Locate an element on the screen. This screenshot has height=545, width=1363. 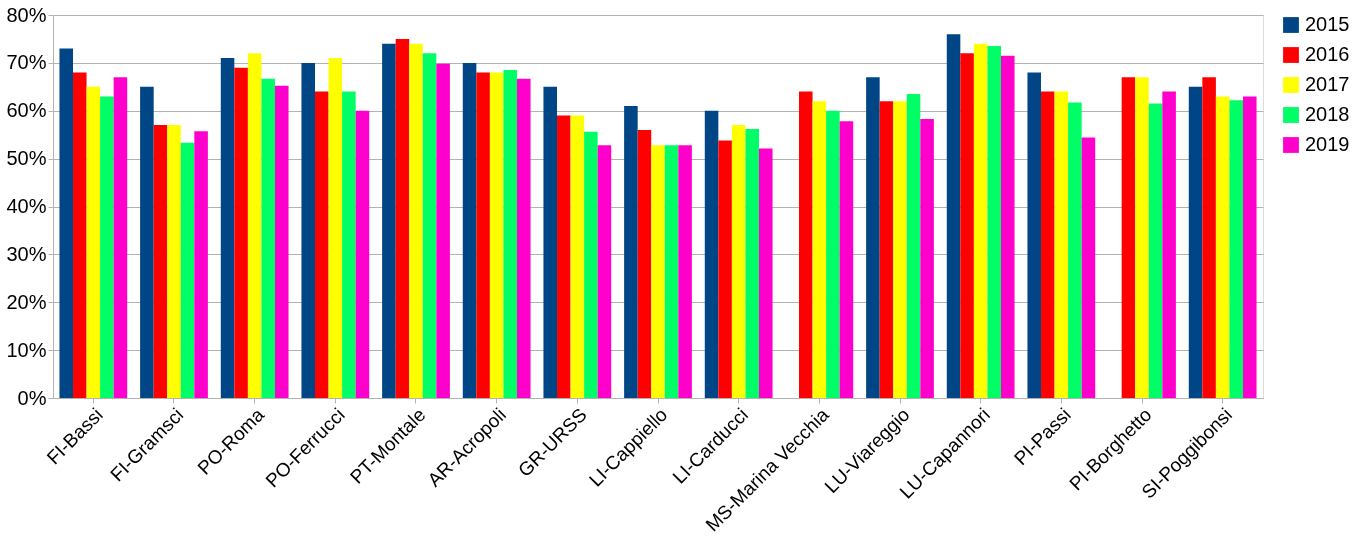
y-tick-label: 60% is located at coordinates (26, 110).